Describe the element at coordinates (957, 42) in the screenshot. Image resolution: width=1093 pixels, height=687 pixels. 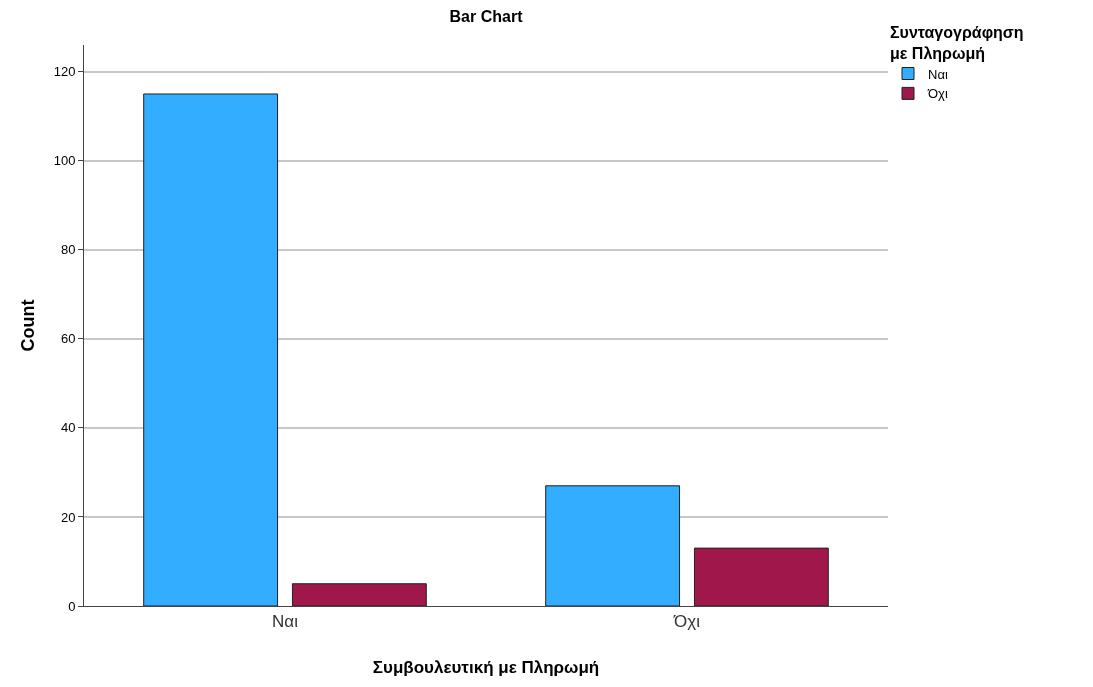
I see `legend-title: Συνταγογράφηση με Πληρωμή` at that location.